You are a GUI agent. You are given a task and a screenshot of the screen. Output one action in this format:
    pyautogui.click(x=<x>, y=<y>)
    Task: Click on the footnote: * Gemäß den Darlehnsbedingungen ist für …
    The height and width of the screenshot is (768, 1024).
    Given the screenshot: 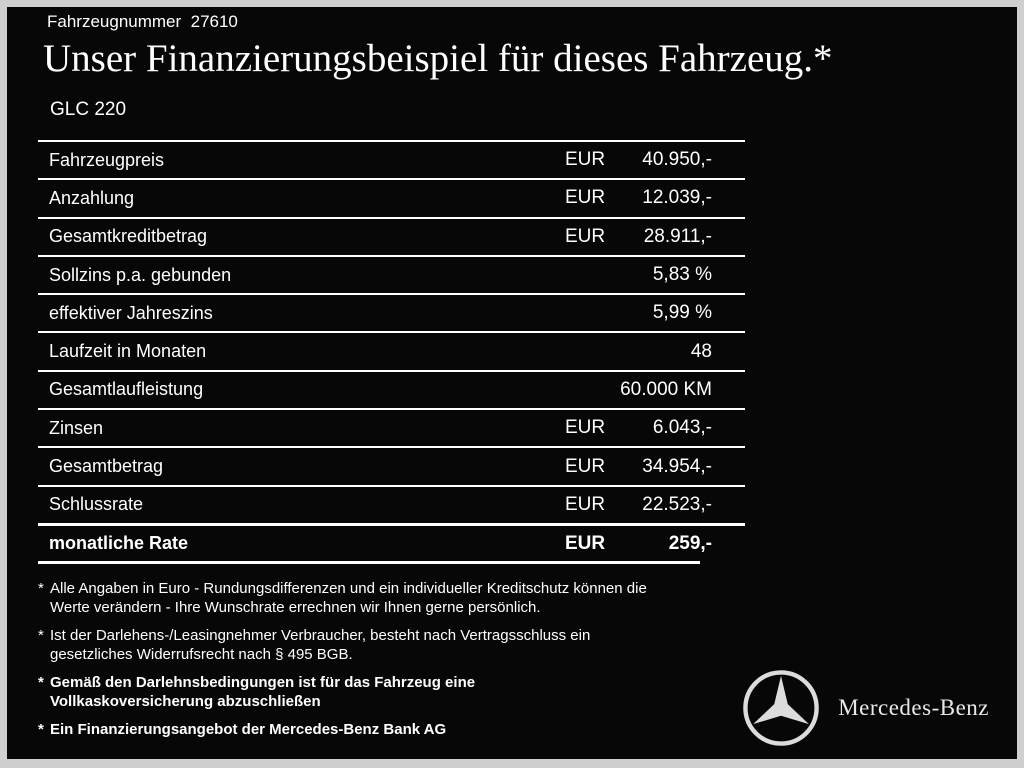 What is the action you would take?
    pyautogui.click(x=398, y=692)
    